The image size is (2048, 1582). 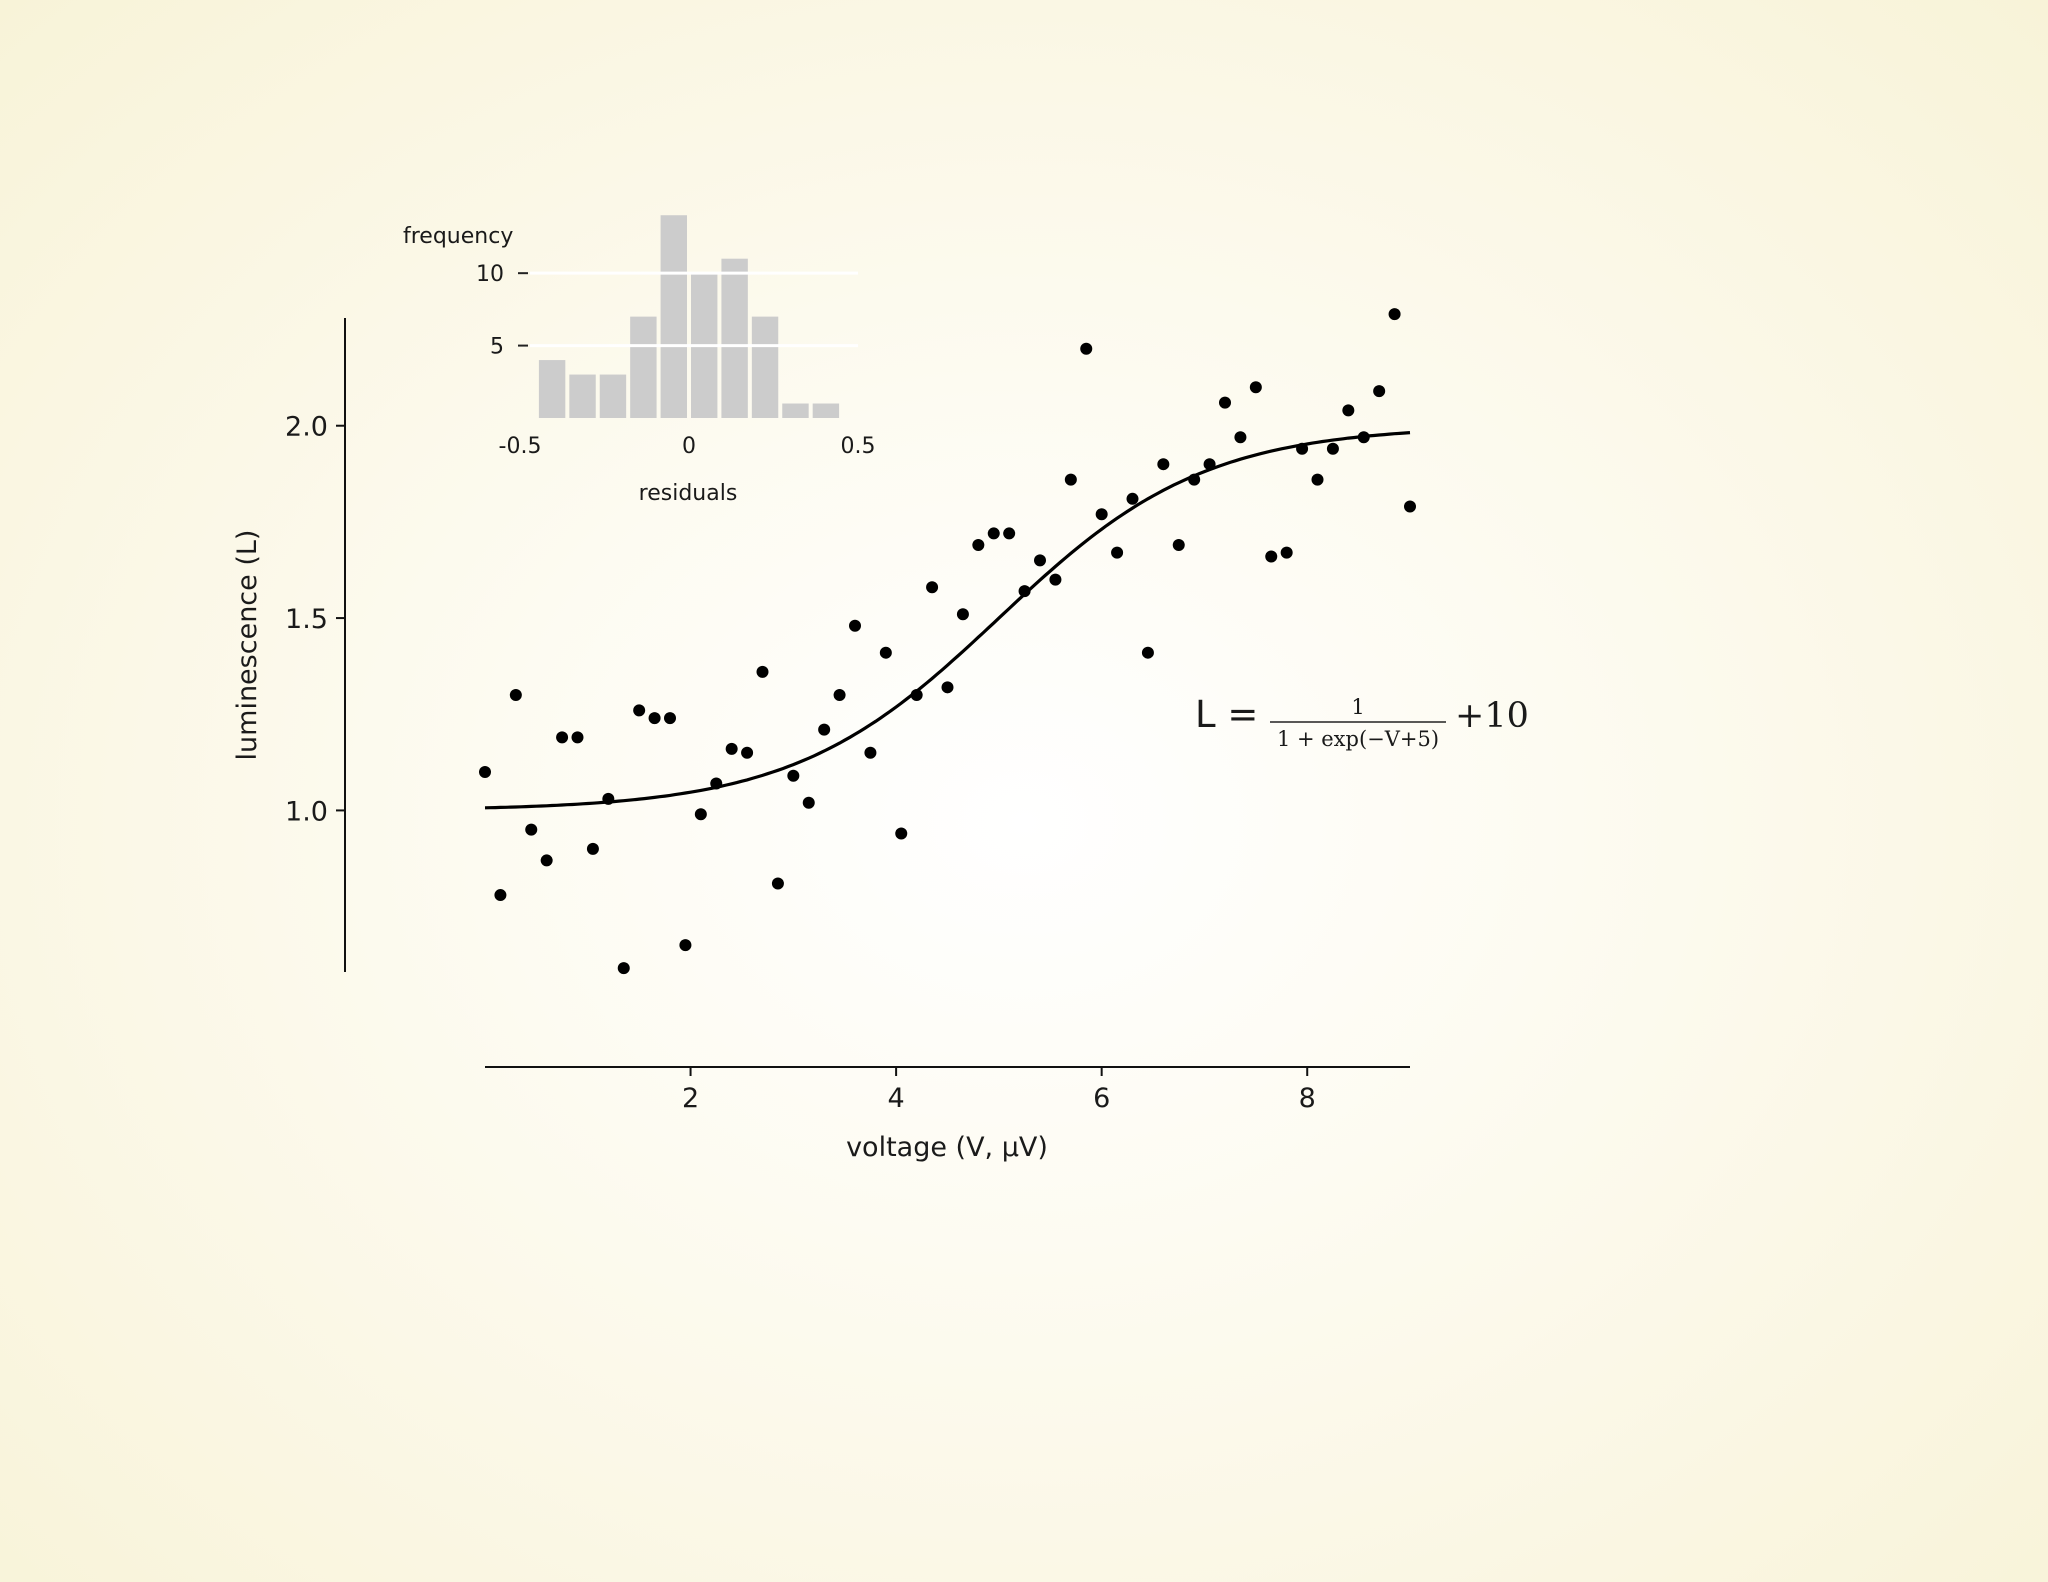 What do you see at coordinates (688, 493) in the screenshot?
I see `inset-x-axis-label: residuals` at bounding box center [688, 493].